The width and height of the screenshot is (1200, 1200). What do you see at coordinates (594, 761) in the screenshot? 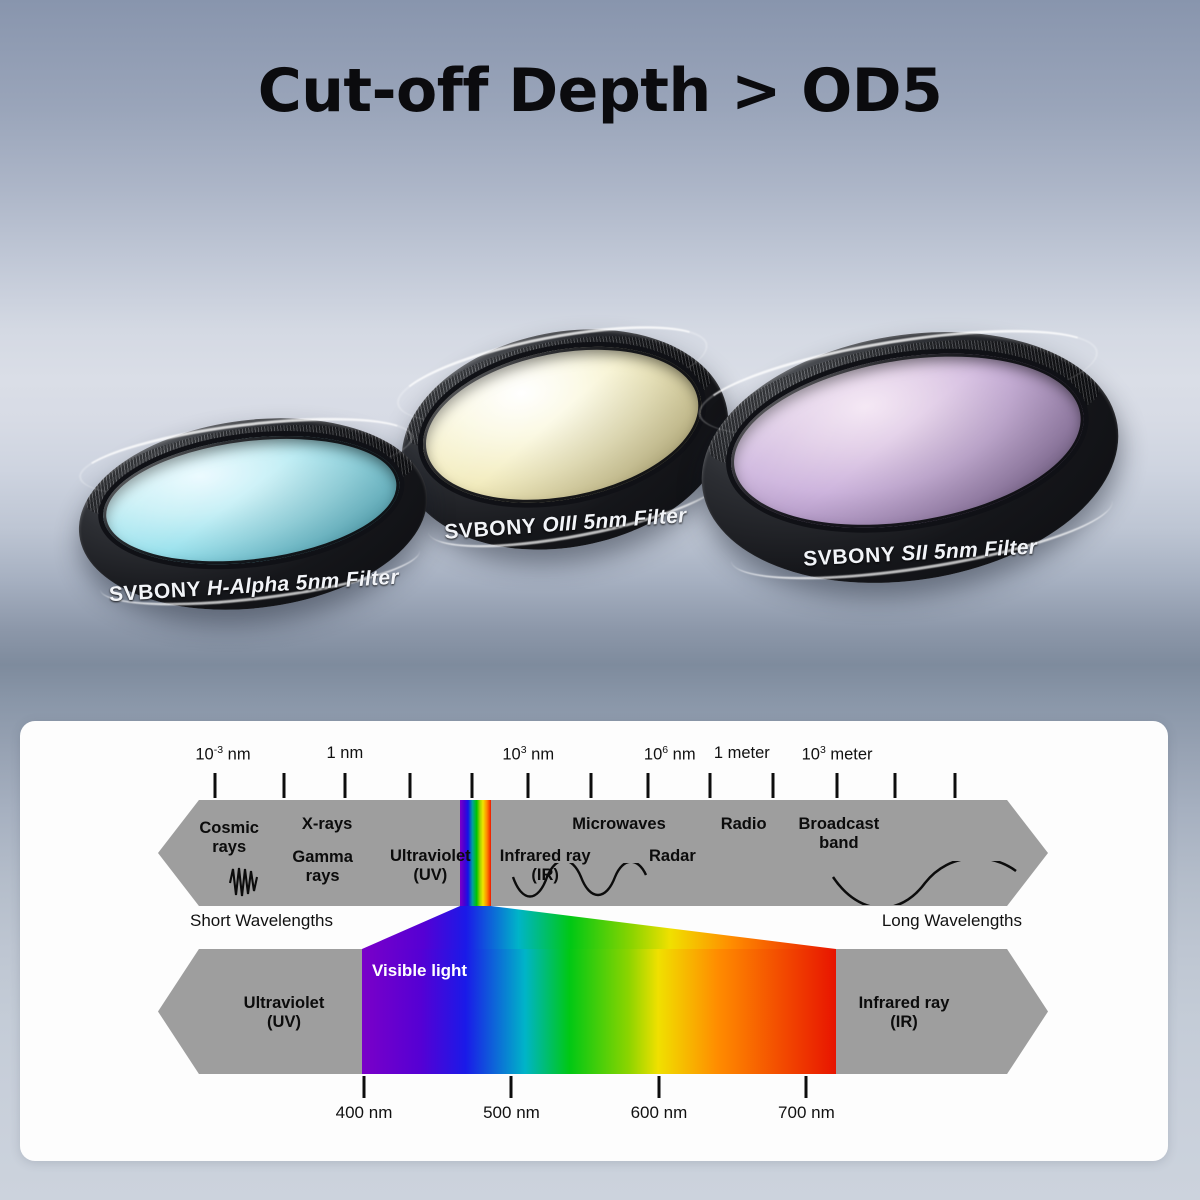
I see `em-scale-axis: 10-3 nm 1 nm 103 nm 106 nm 1 meter 103 meter` at bounding box center [594, 761].